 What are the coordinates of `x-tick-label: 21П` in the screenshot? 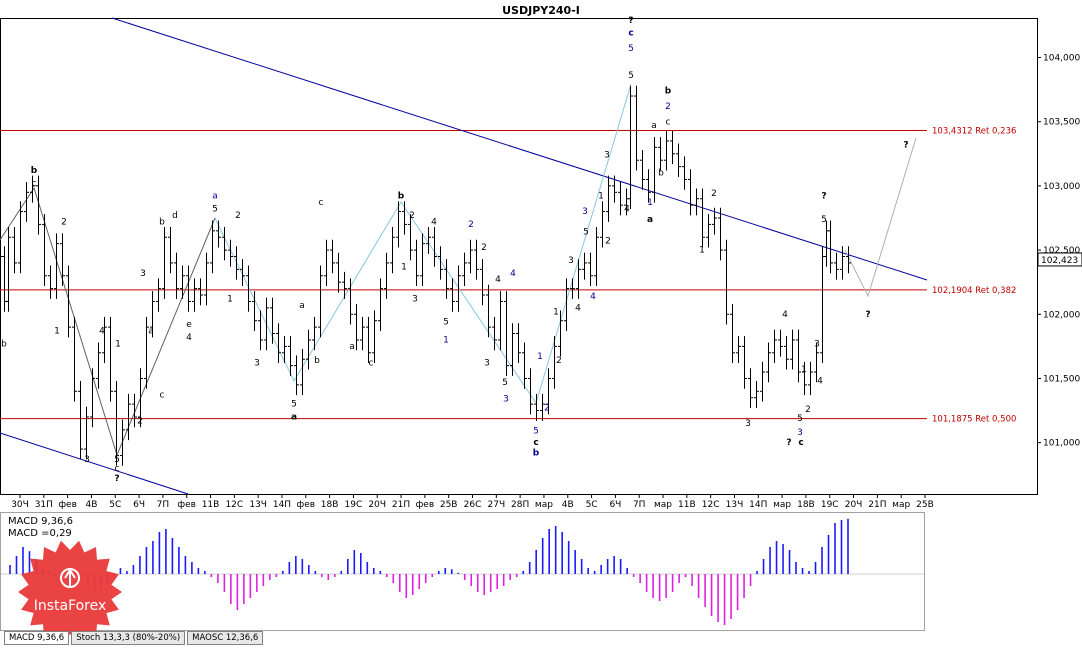 It's located at (877, 505).